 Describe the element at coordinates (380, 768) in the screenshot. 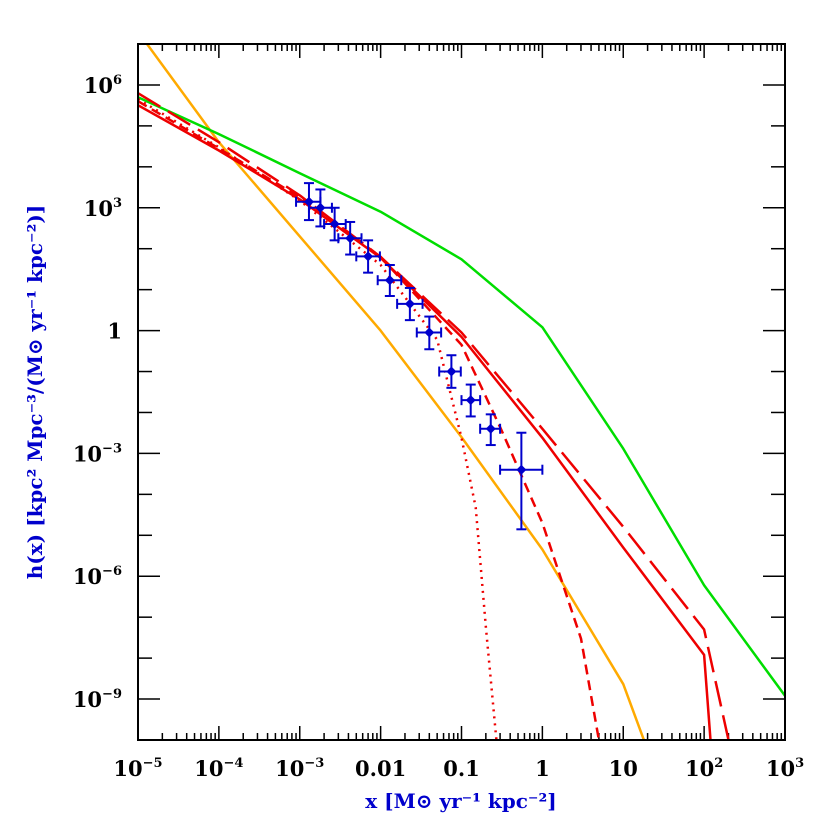

I see `x-tick-label: 0.01` at that location.